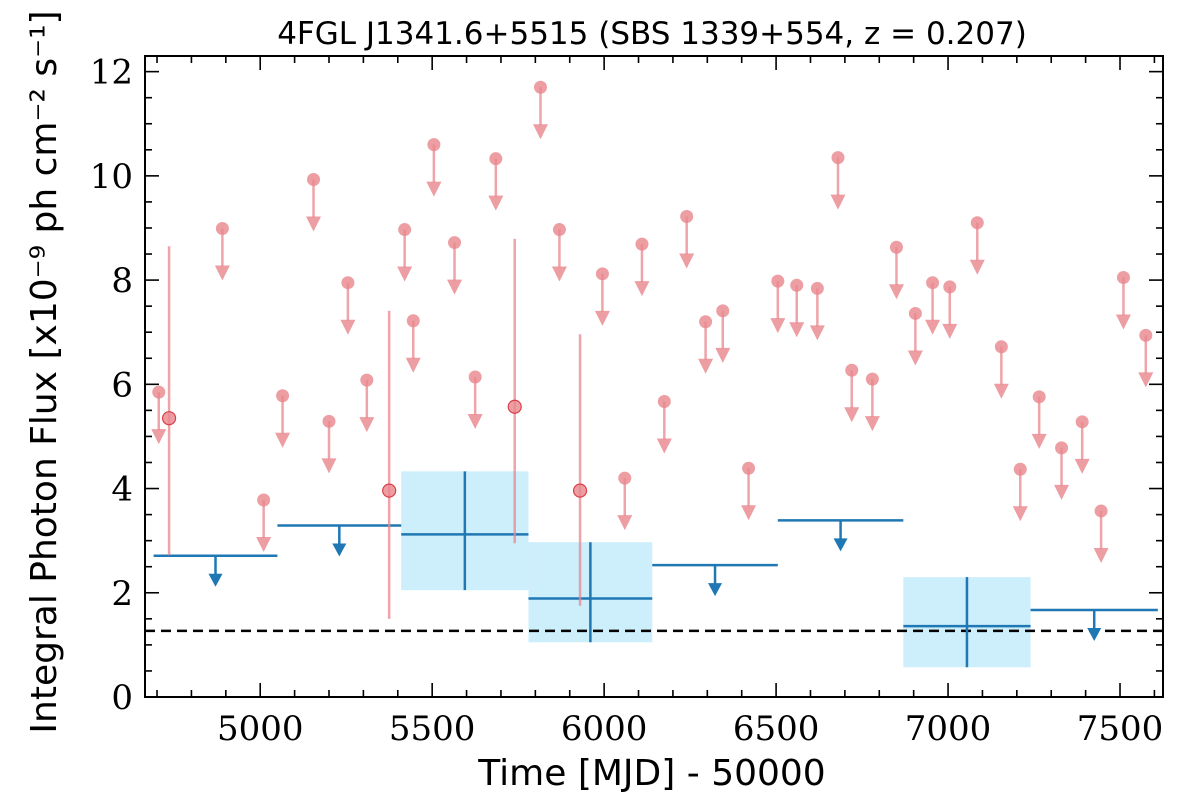  What do you see at coordinates (260, 729) in the screenshot?
I see `x-tick-label: 5000` at bounding box center [260, 729].